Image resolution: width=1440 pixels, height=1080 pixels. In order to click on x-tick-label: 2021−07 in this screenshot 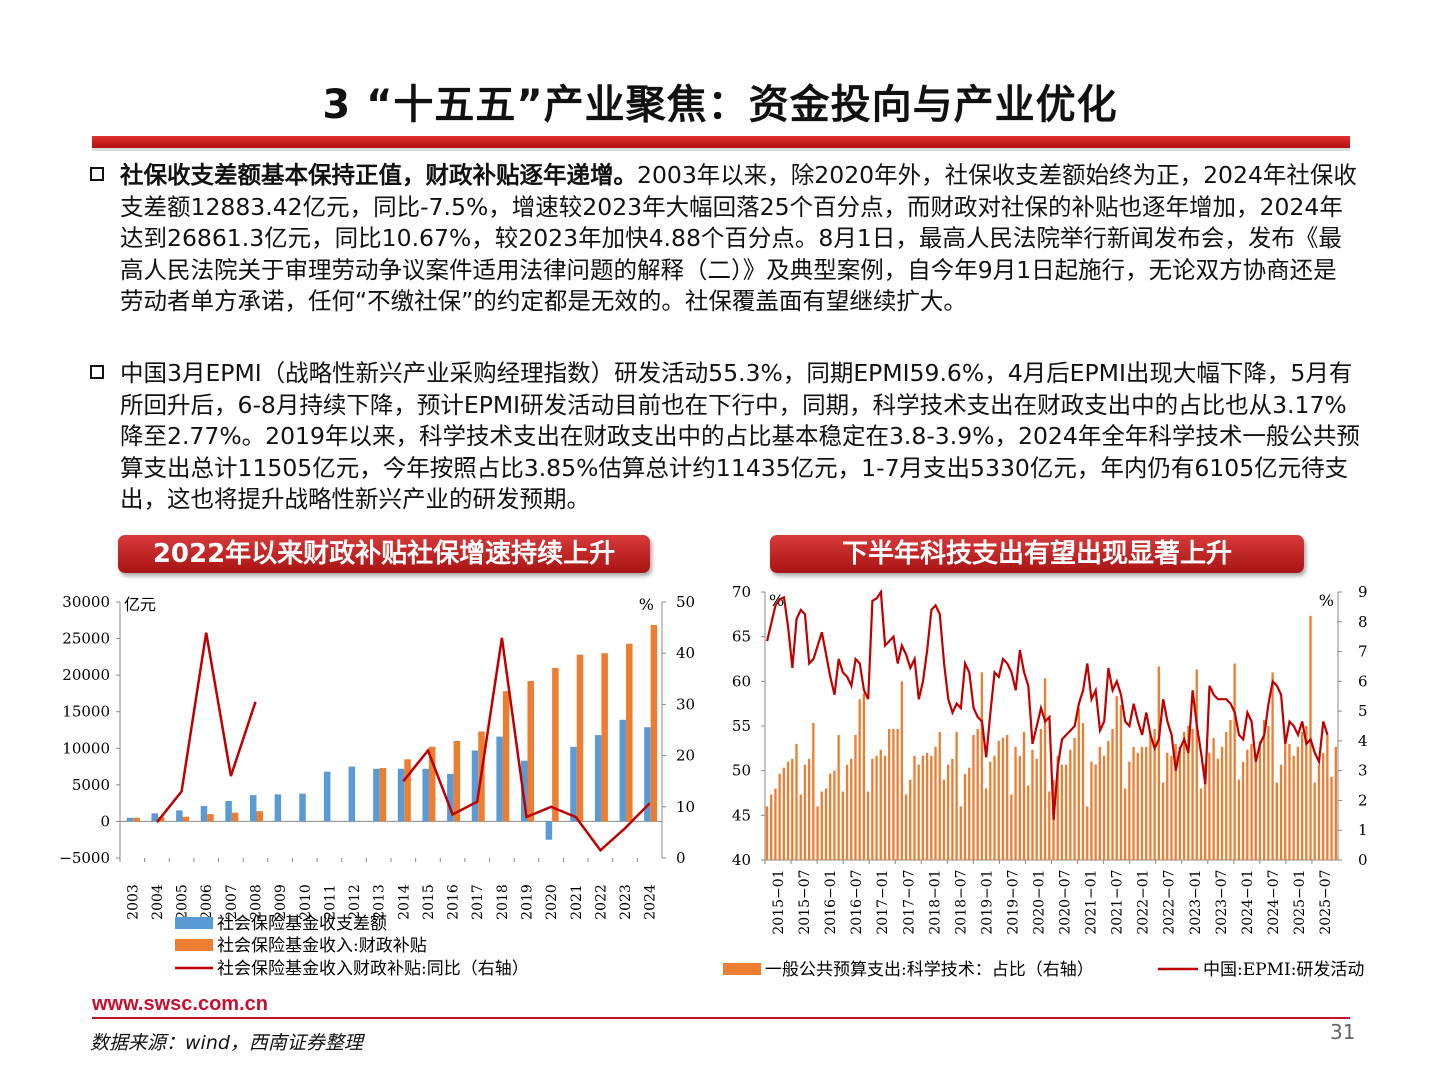, I will do `click(1118, 901)`.